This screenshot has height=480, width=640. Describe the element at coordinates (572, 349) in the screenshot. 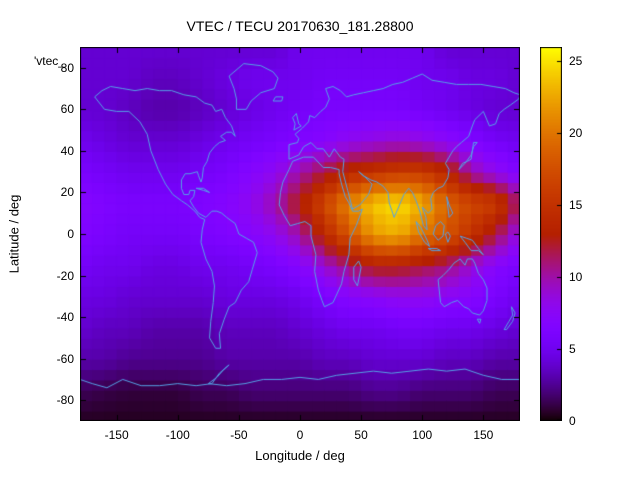

I see `colorbar-tick-label: 5` at that location.